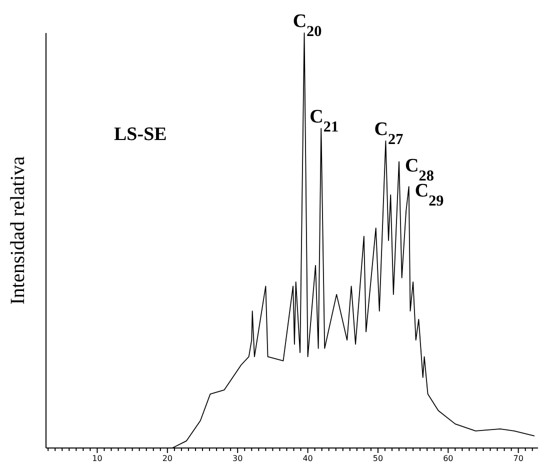 The width and height of the screenshot is (542, 465). Describe the element at coordinates (237, 459) in the screenshot. I see `x-tick-label: 30` at that location.